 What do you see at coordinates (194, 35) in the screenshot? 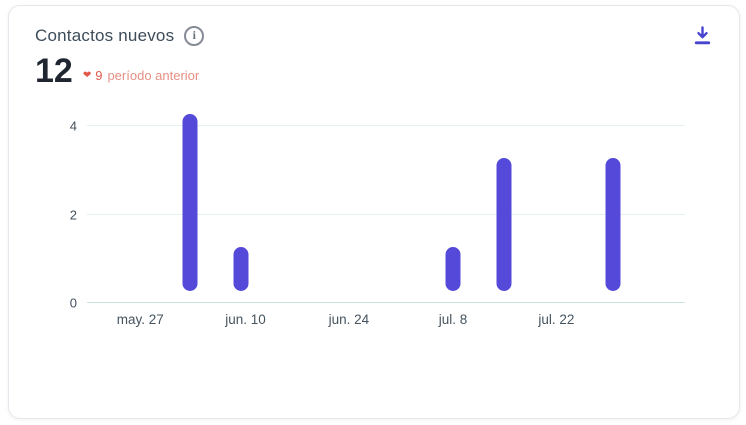
I see `info-icon: i` at bounding box center [194, 35].